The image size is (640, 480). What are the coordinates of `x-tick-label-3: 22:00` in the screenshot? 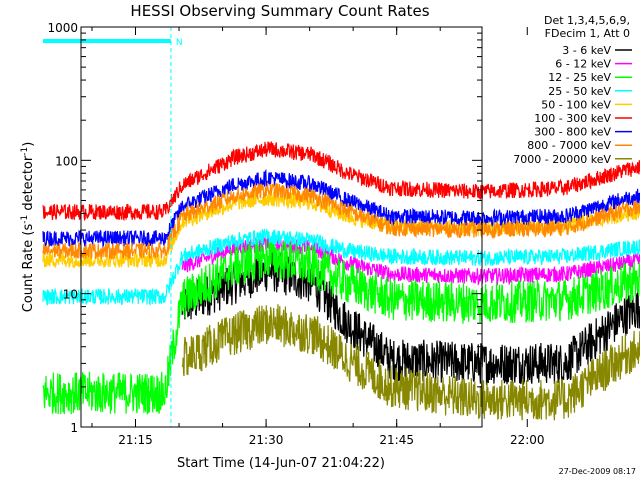 It's located at (527, 440).